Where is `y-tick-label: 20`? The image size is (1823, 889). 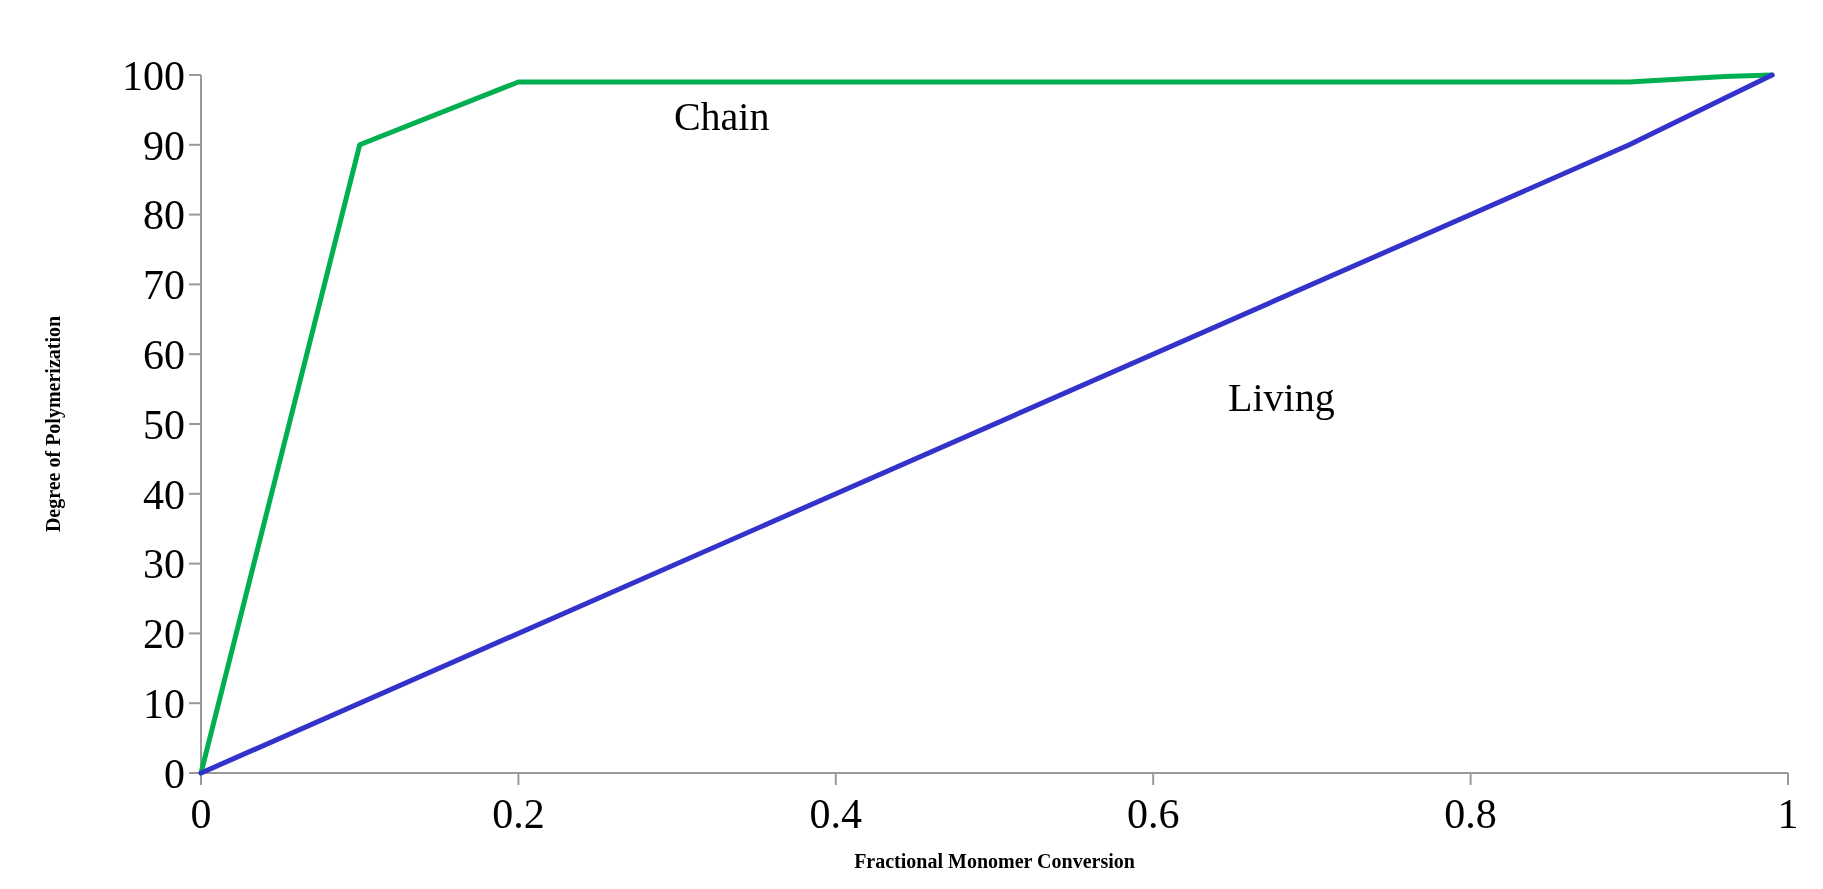 y-tick-label: 20 is located at coordinates (164, 634).